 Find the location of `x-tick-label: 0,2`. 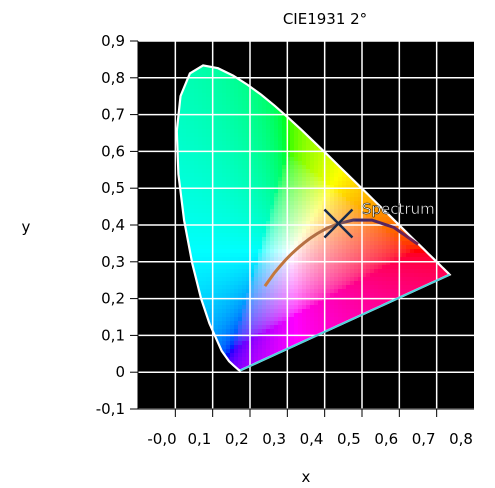

x-tick-label: 0,2 is located at coordinates (237, 439).